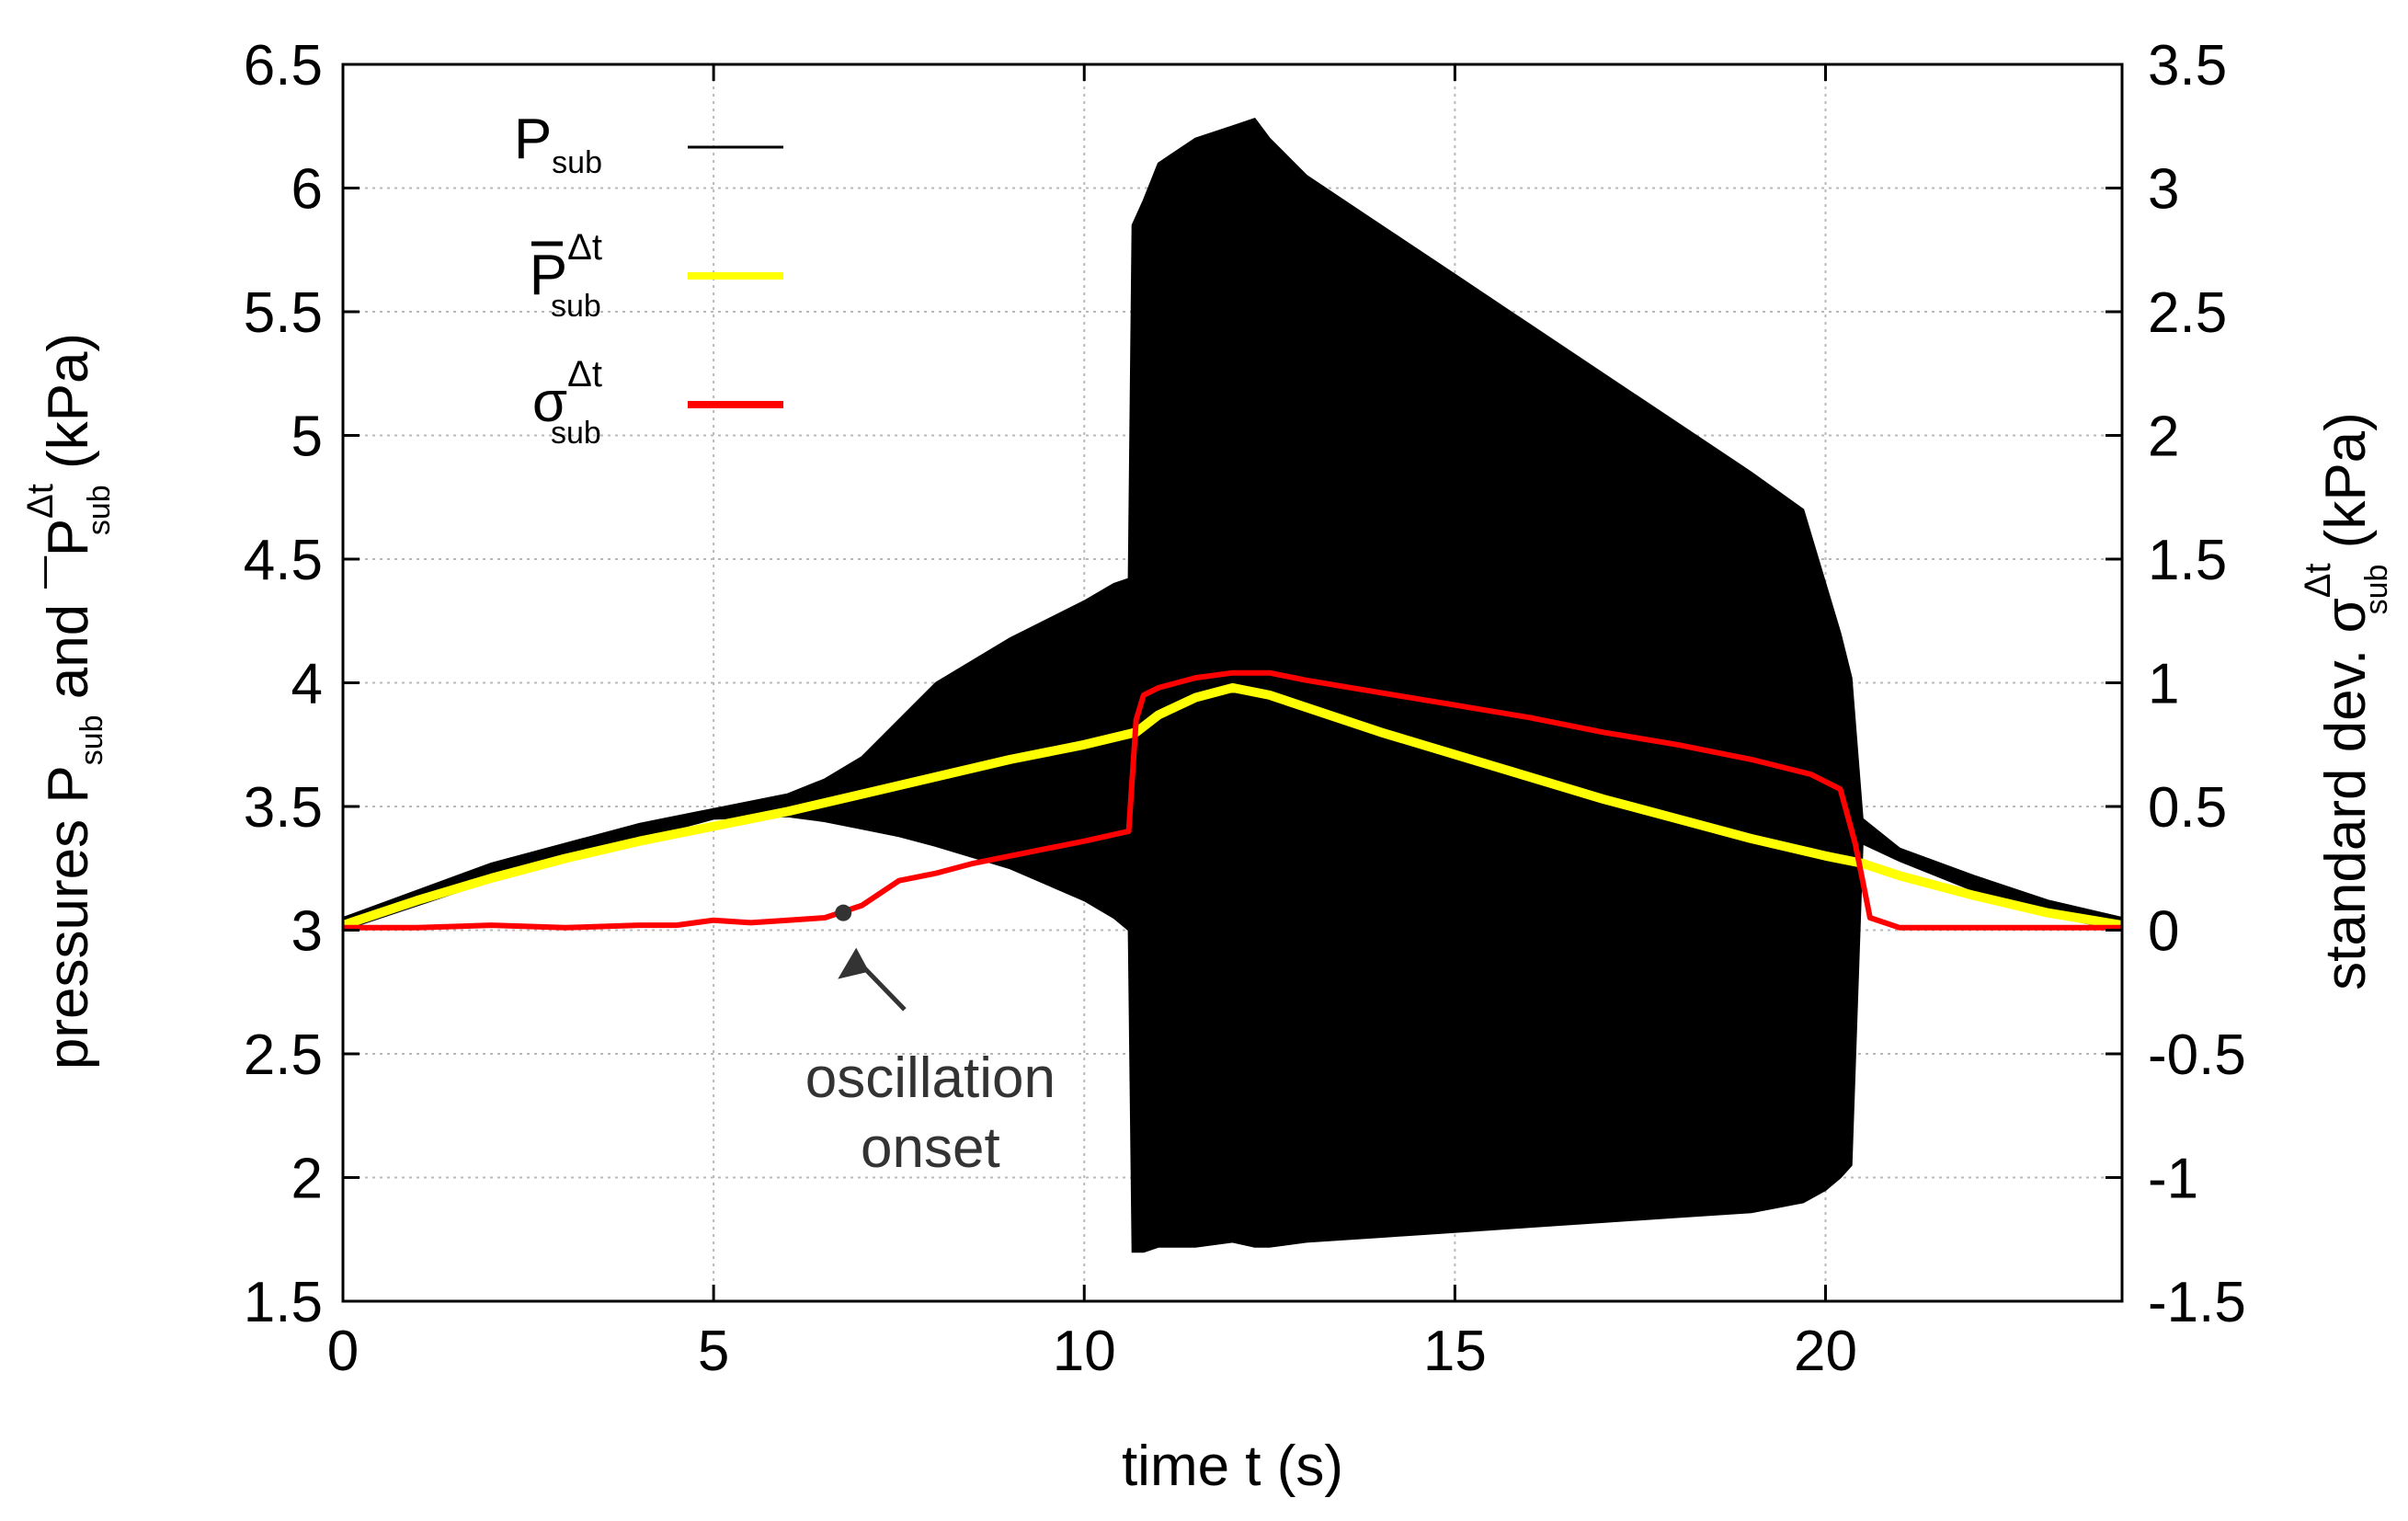 This screenshot has height=1521, width=2408. Describe the element at coordinates (1232, 806) in the screenshot. I see `p-sub-mean-series` at that location.